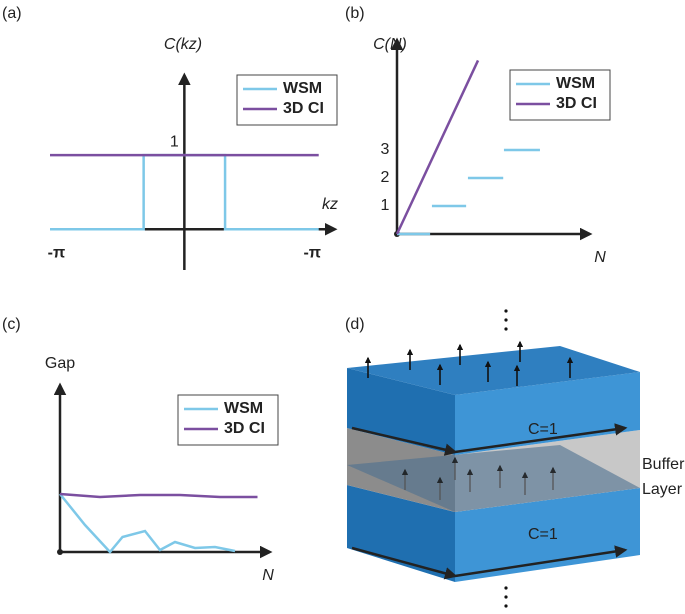 Image resolution: width=685 pixels, height=614 pixels. I want to click on spin-arrows, so click(469, 363).